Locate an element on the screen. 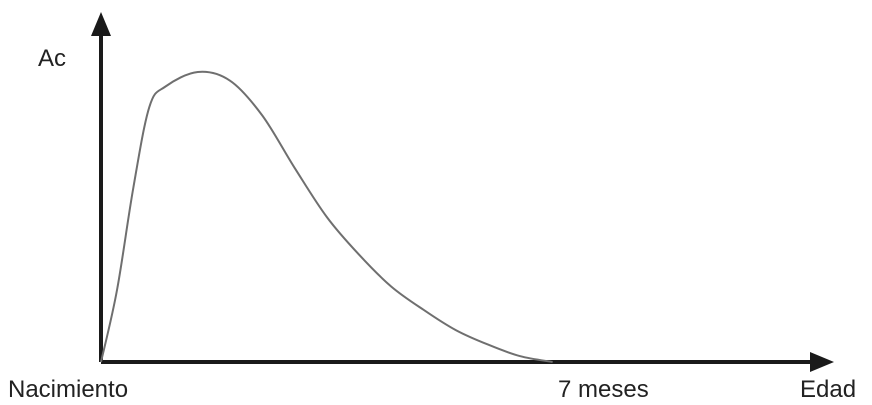 The width and height of the screenshot is (872, 405). y-axis-label: Ac is located at coordinates (52, 58).